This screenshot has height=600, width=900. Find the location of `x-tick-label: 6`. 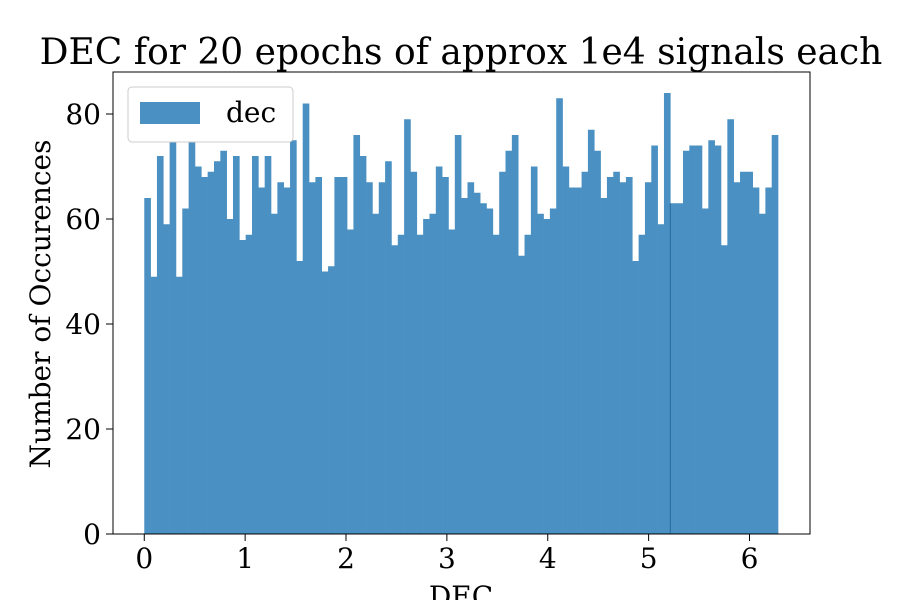

x-tick-label: 6 is located at coordinates (750, 558).